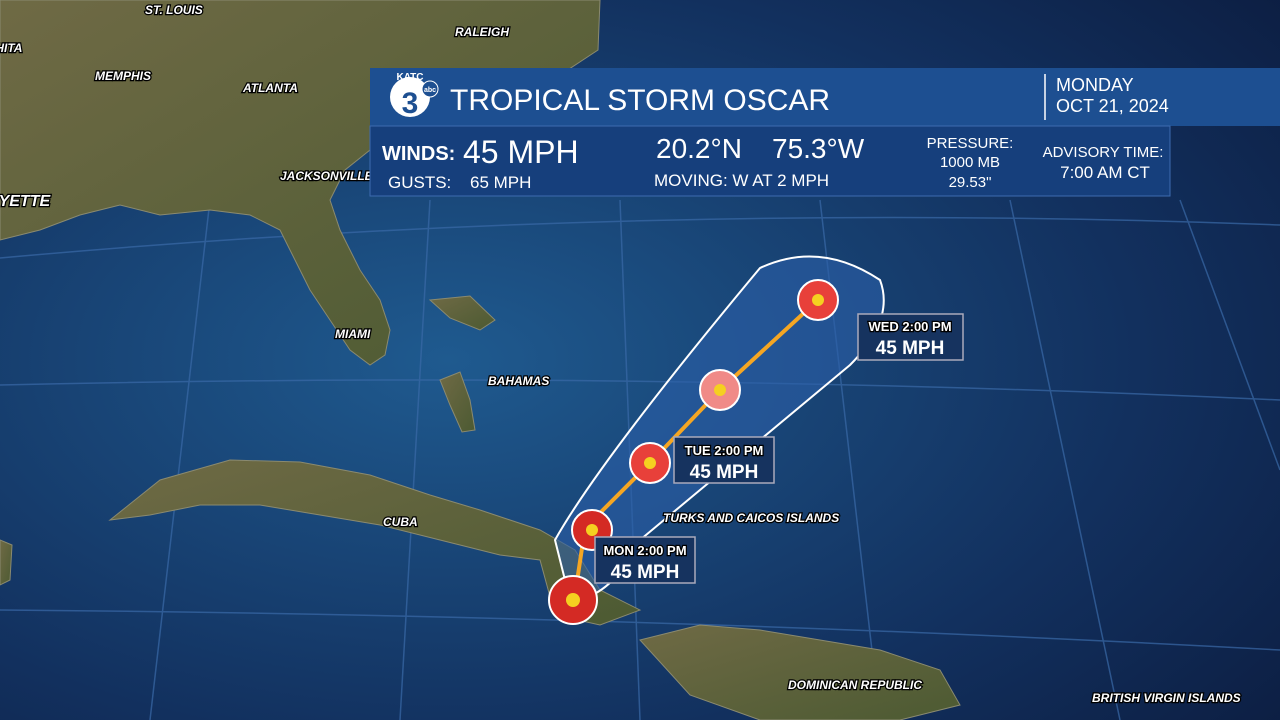  What do you see at coordinates (482, 32) in the screenshot?
I see `city-label: RALEIGH` at bounding box center [482, 32].